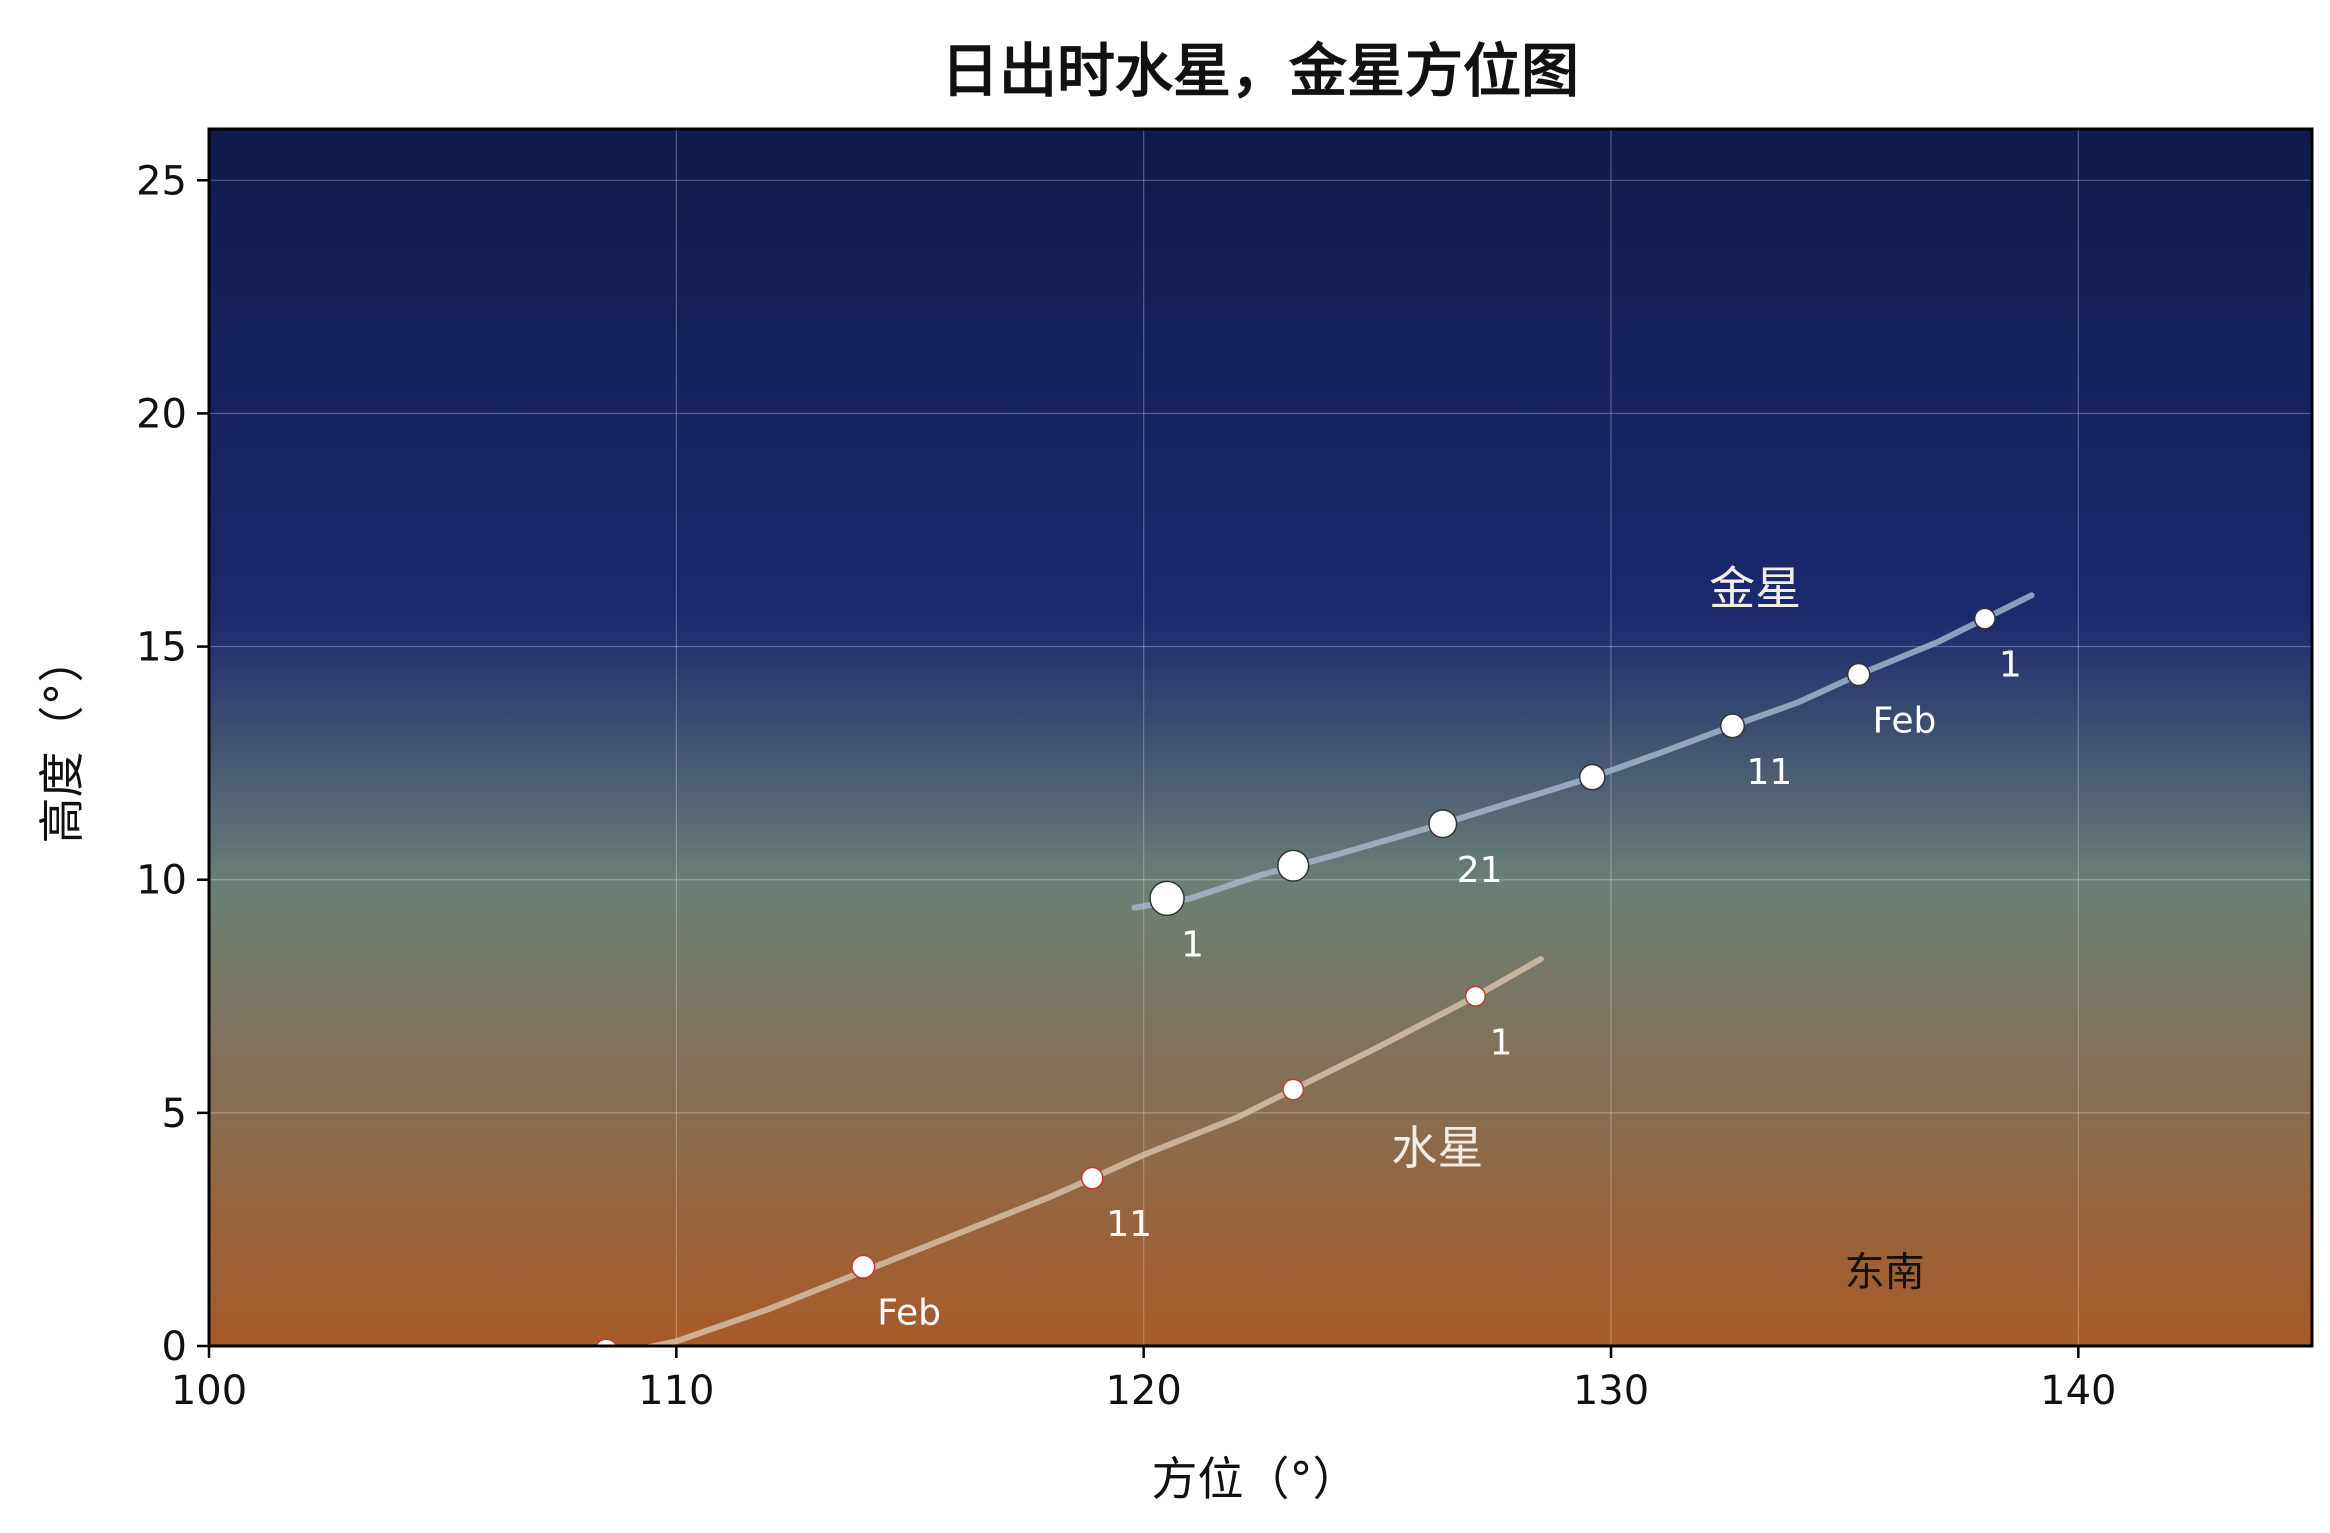 The height and width of the screenshot is (1533, 2330). I want to click on y-axis: 0 5 10 15 20 25, so click(172, 764).